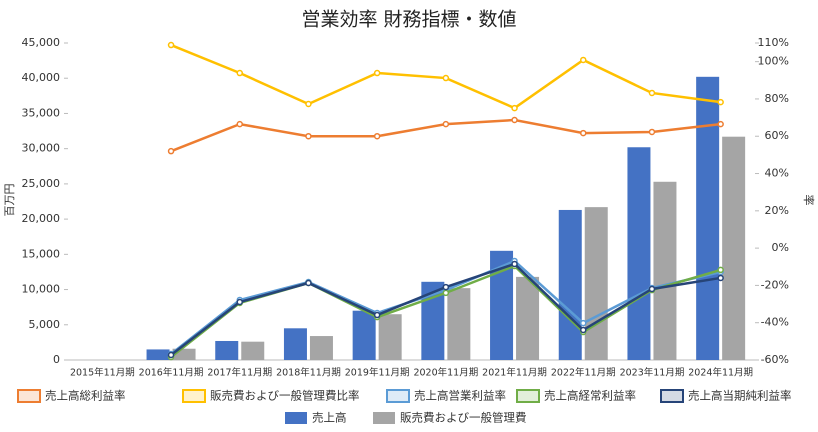 This screenshot has width=818, height=432. Describe the element at coordinates (775, 322) in the screenshot. I see `y2-tick-label: -40%` at that location.